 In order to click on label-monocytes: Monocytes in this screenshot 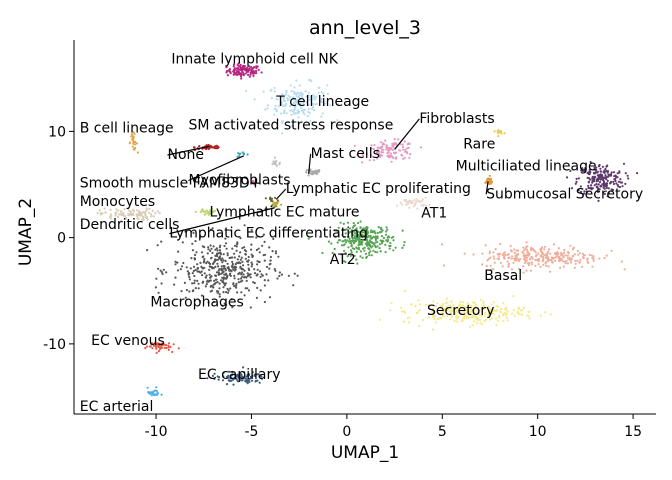, I will do `click(117, 202)`.